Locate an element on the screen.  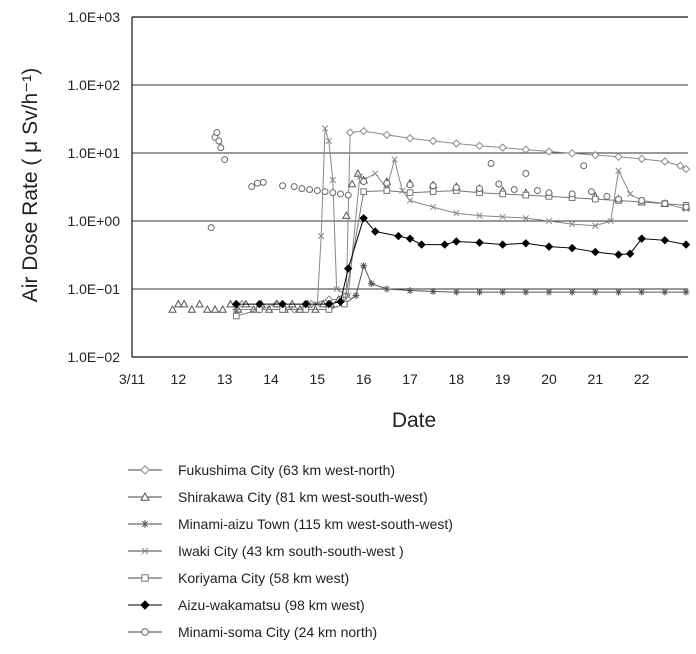
y-tick-label: 1.0E+02 is located at coordinates (93, 85).